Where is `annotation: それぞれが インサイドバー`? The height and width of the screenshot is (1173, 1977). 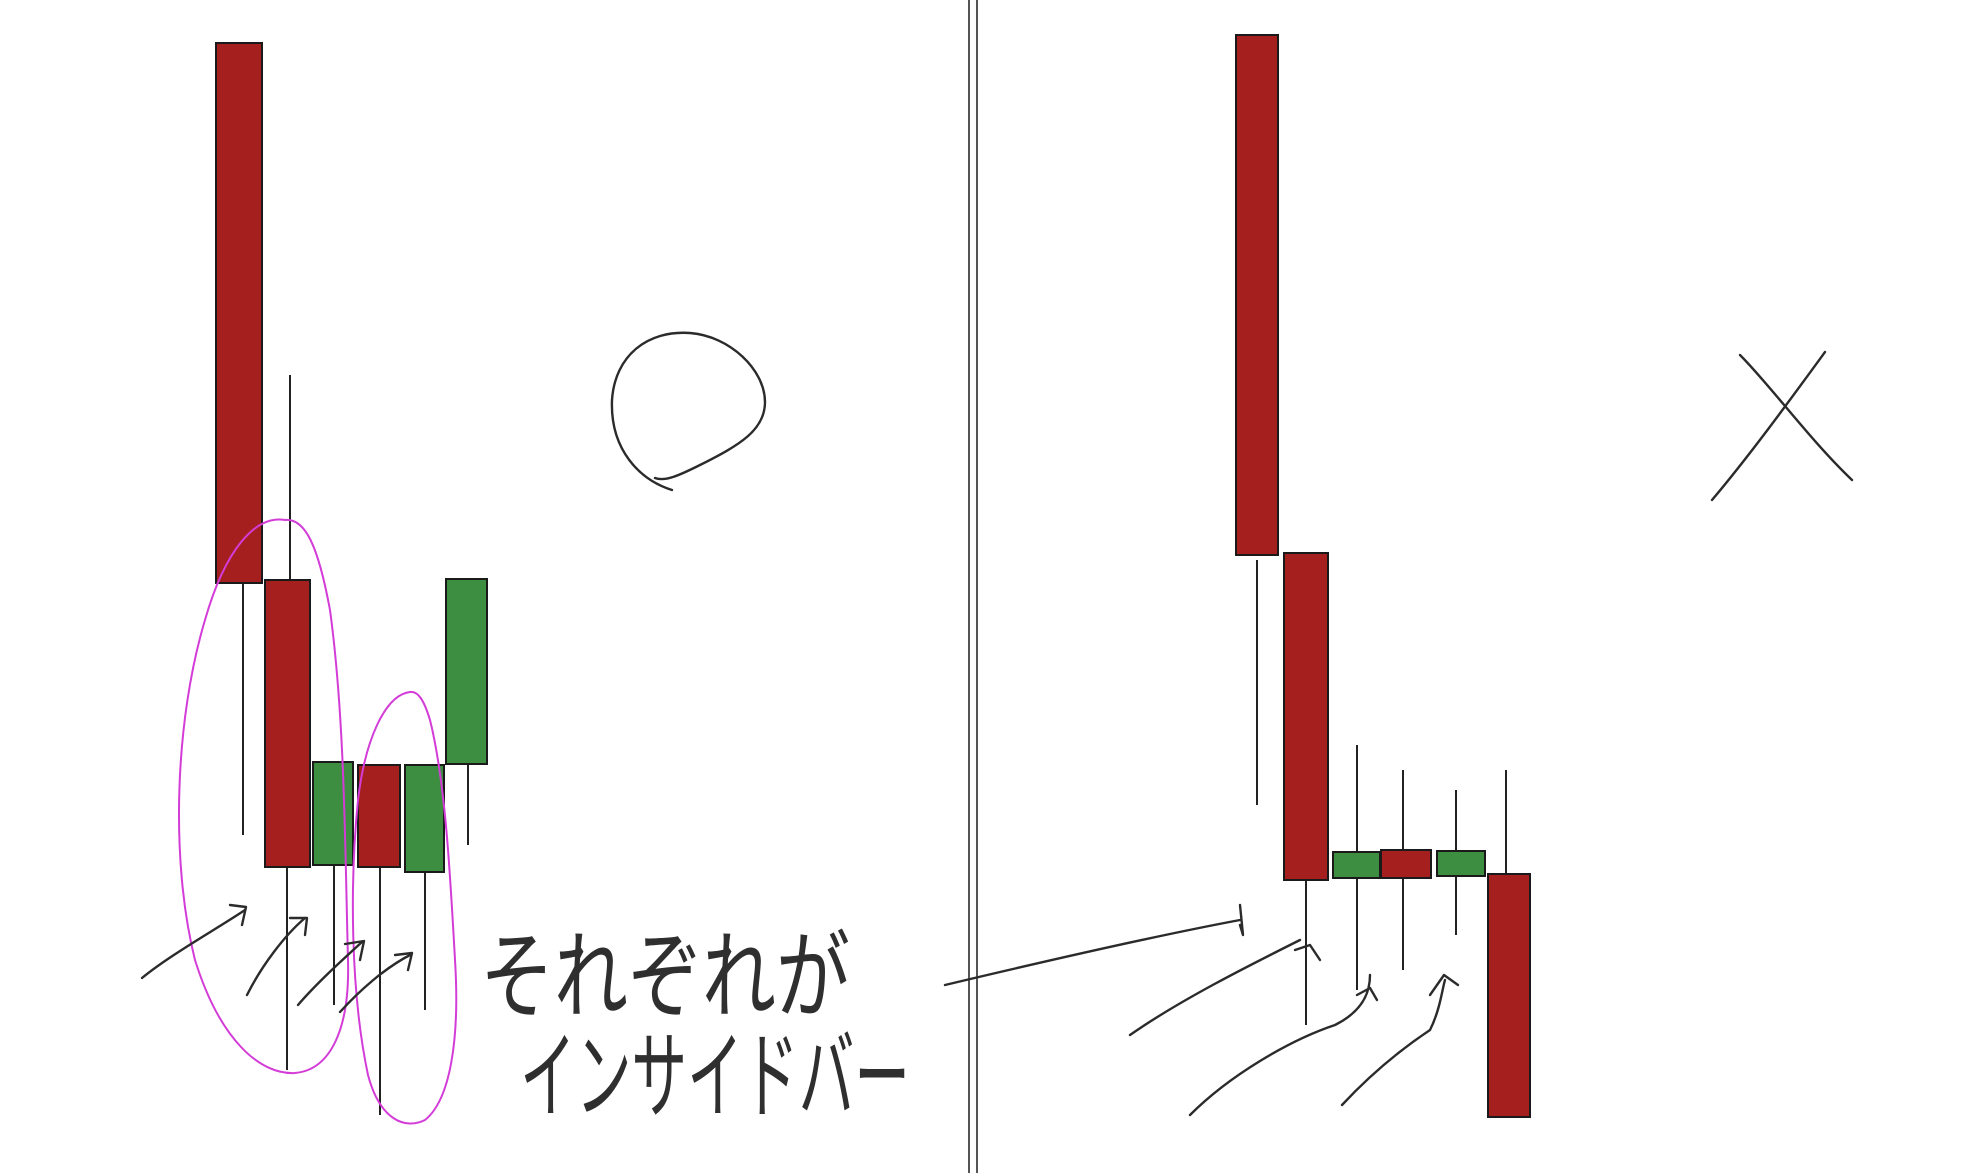 annotation: それぞれが インサイドバー is located at coordinates (861, 1025).